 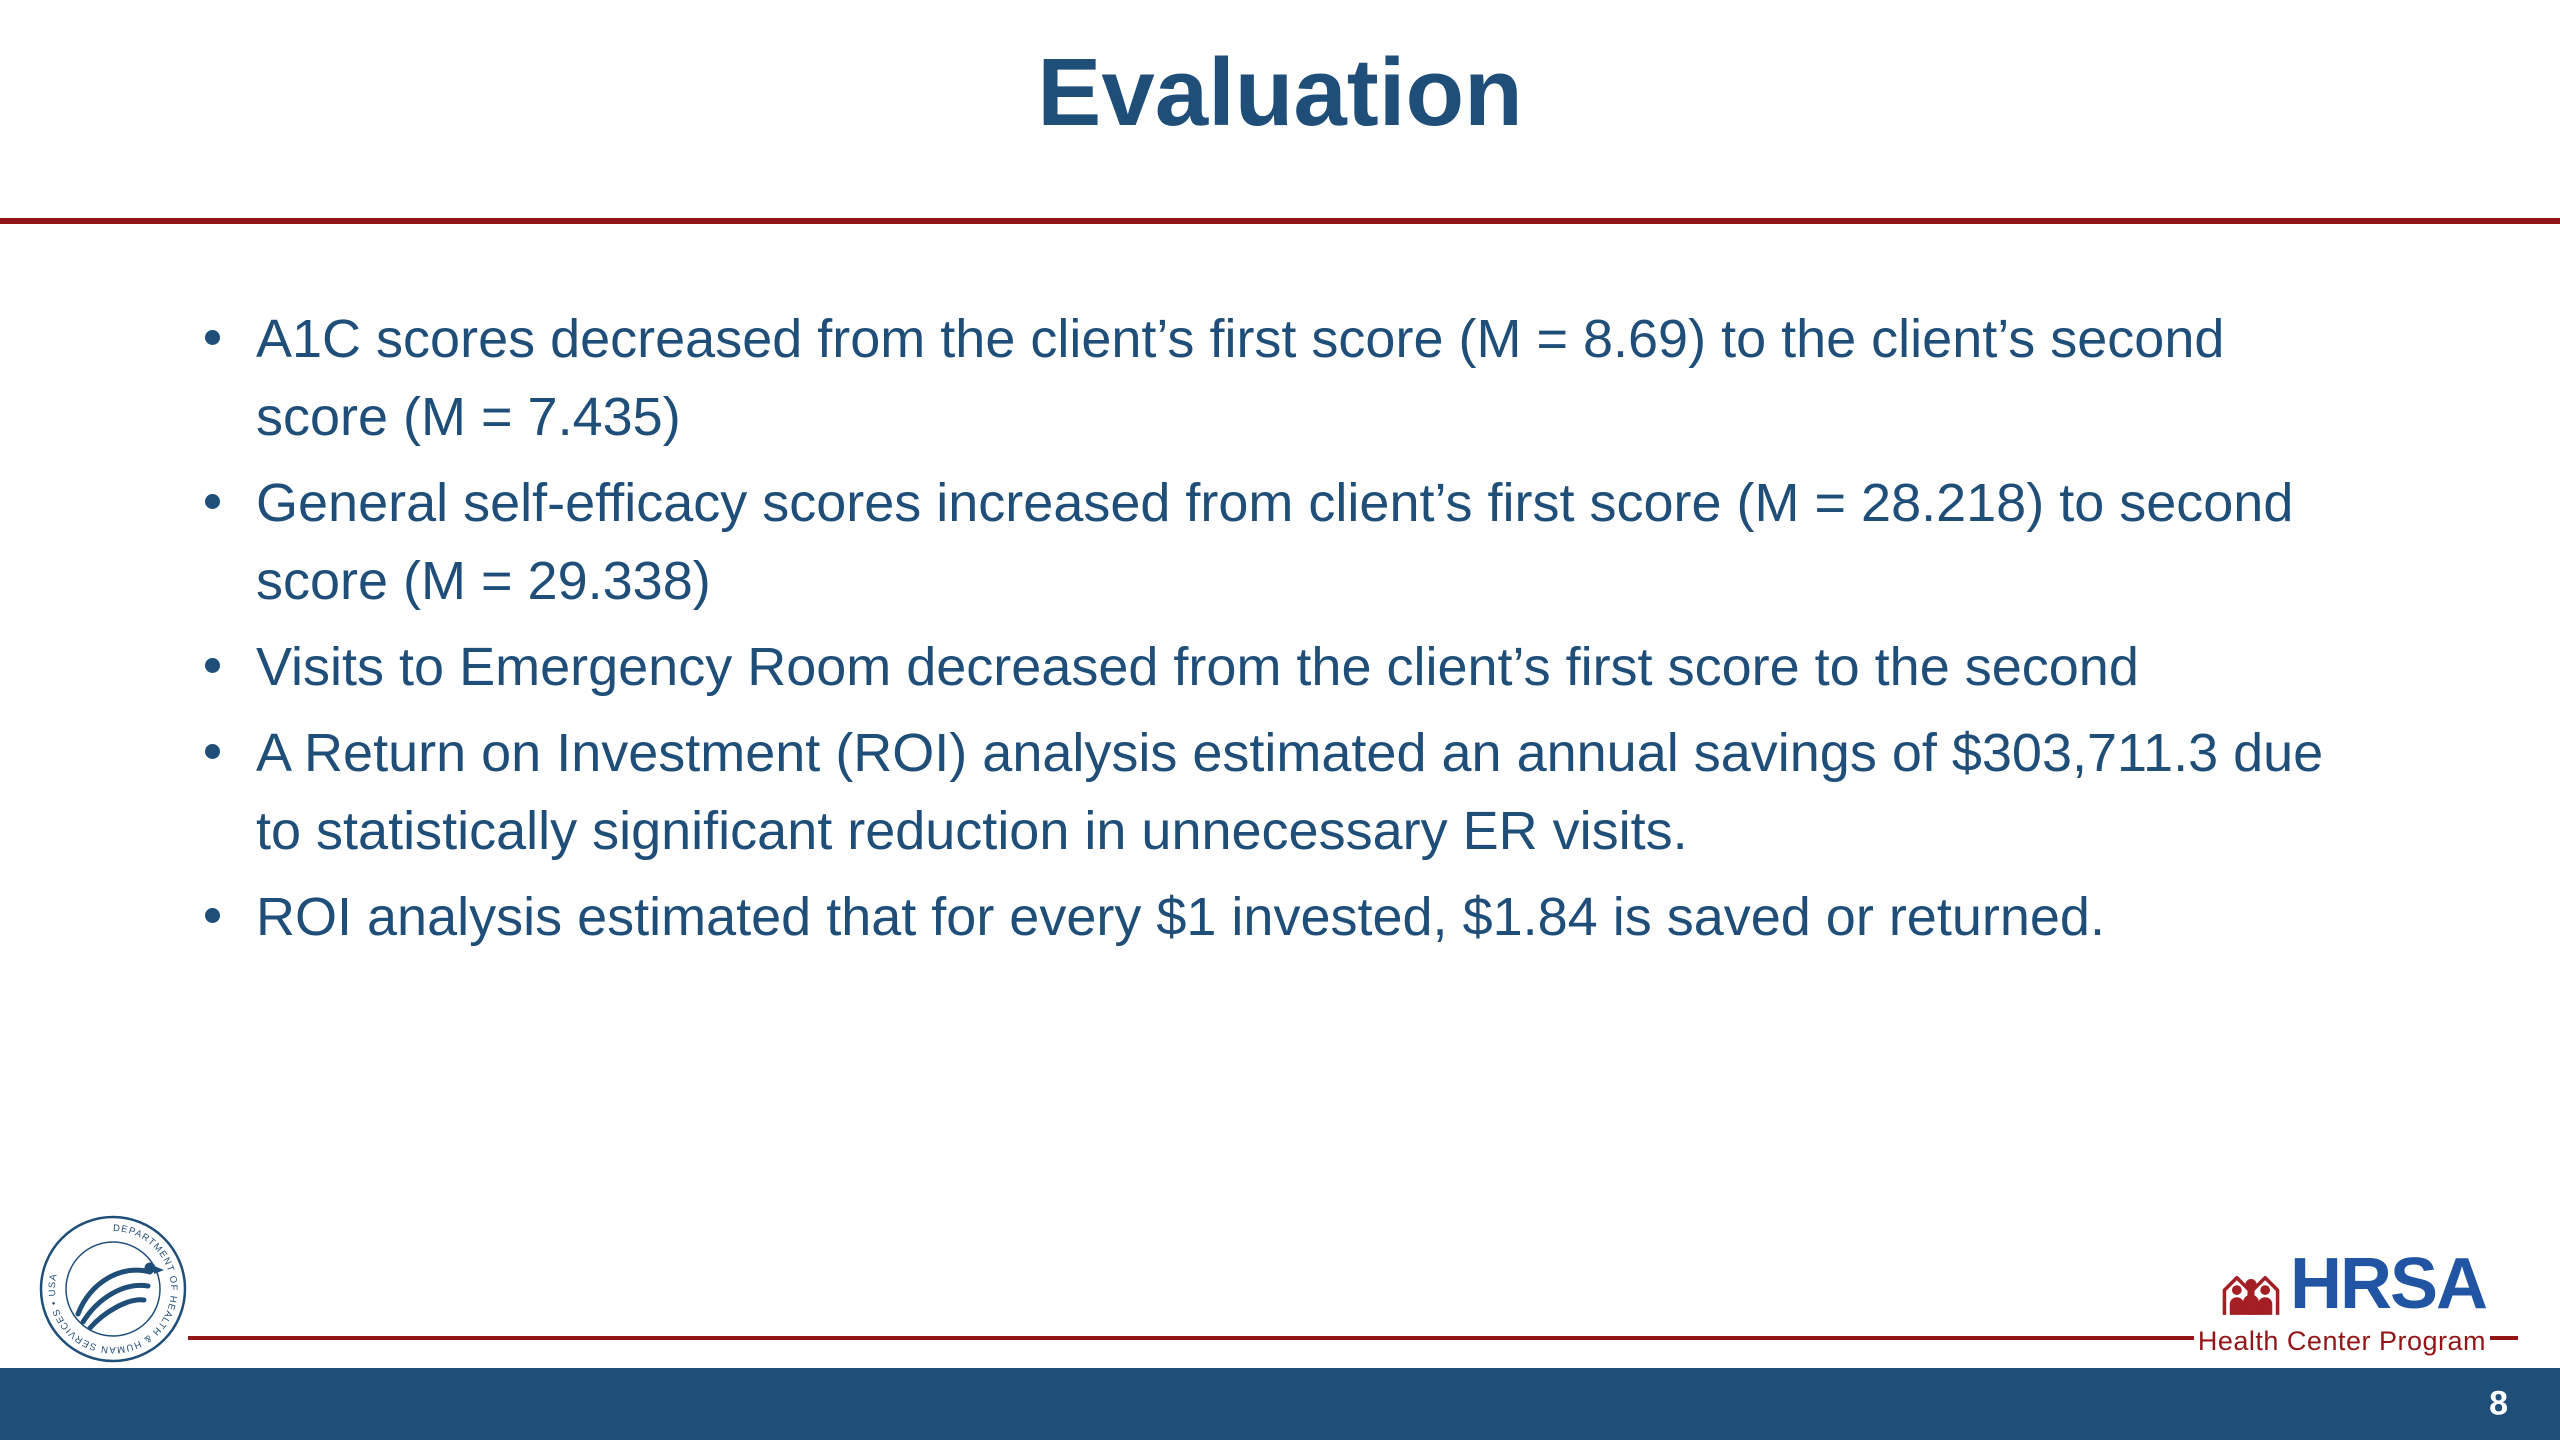 I want to click on footer-bar: 8, so click(x=1280, y=1404).